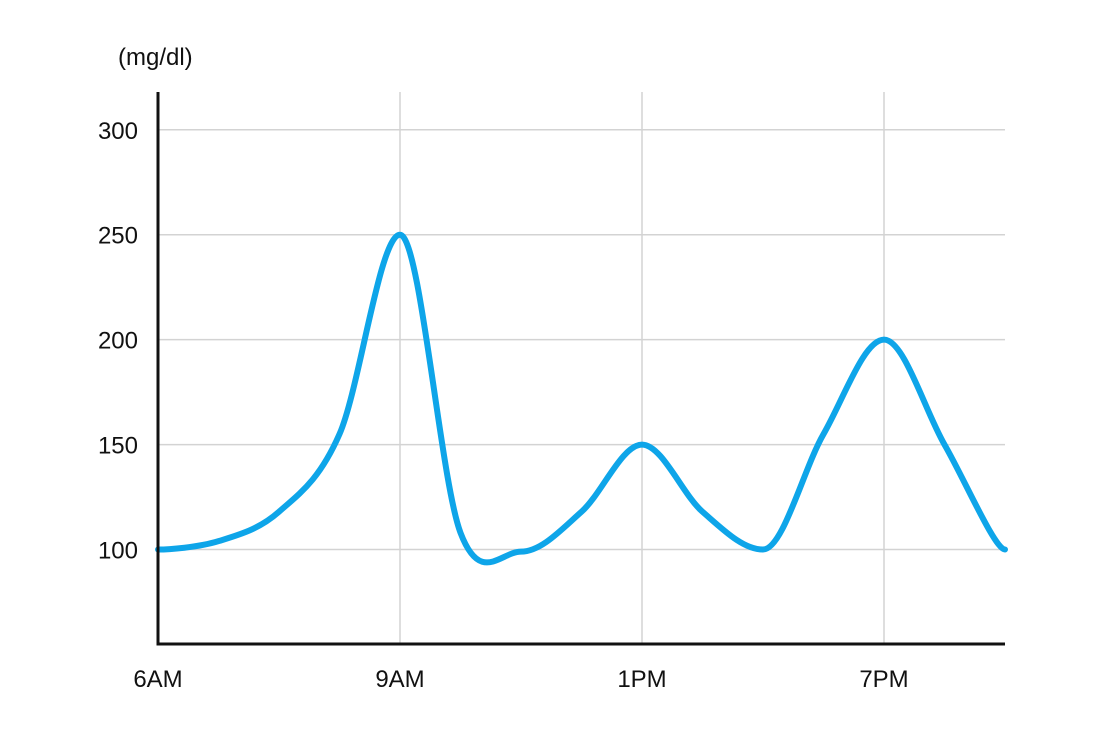  What do you see at coordinates (118, 551) in the screenshot?
I see `y-tick-label: 100` at bounding box center [118, 551].